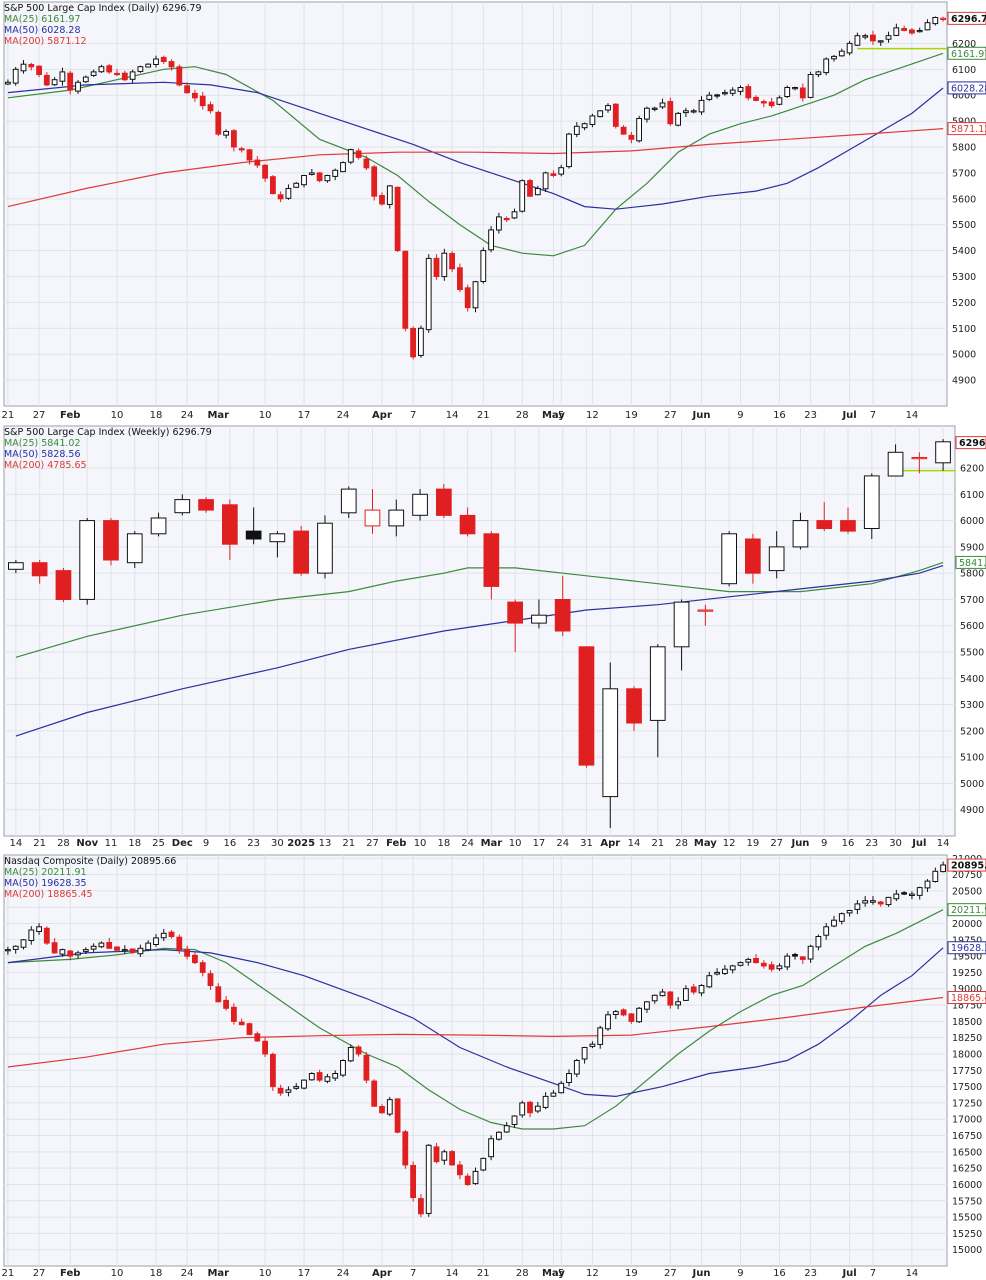  I want to click on y-tick-label: 5100, so click(972, 758).